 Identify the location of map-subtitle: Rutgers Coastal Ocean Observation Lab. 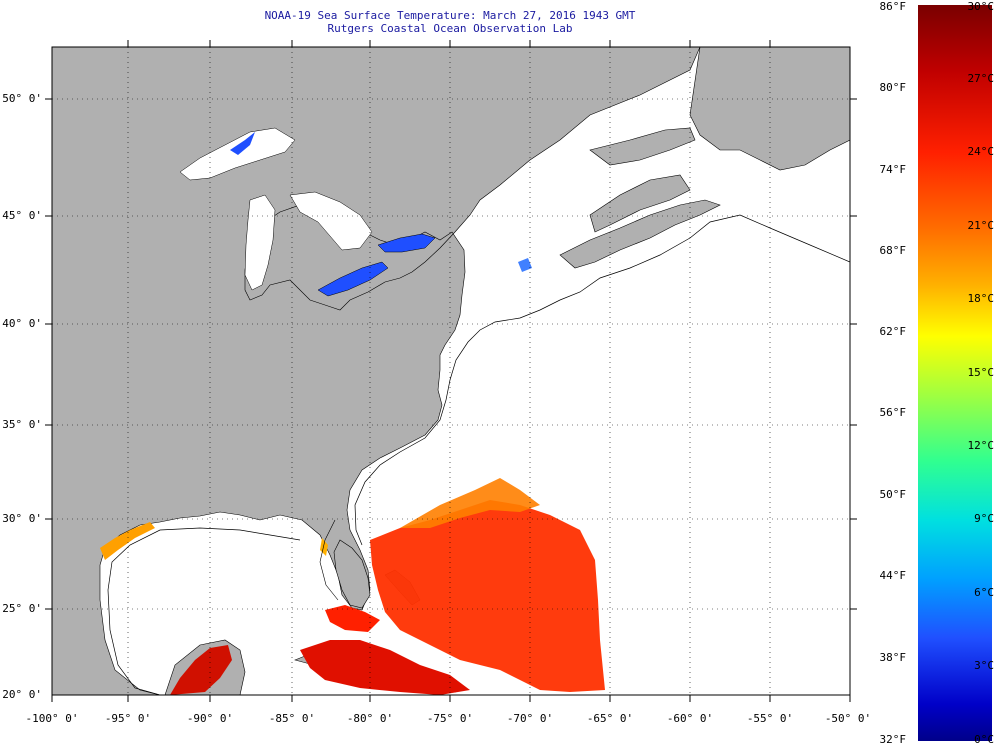
(450, 28).